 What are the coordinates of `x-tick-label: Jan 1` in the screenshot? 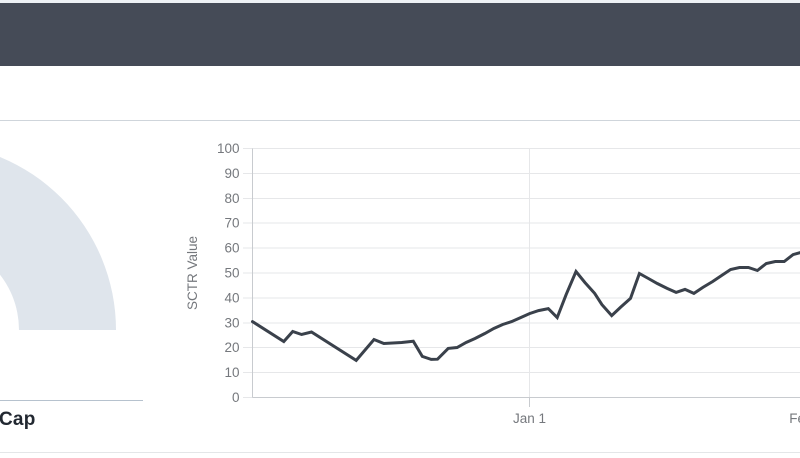 It's located at (529, 418).